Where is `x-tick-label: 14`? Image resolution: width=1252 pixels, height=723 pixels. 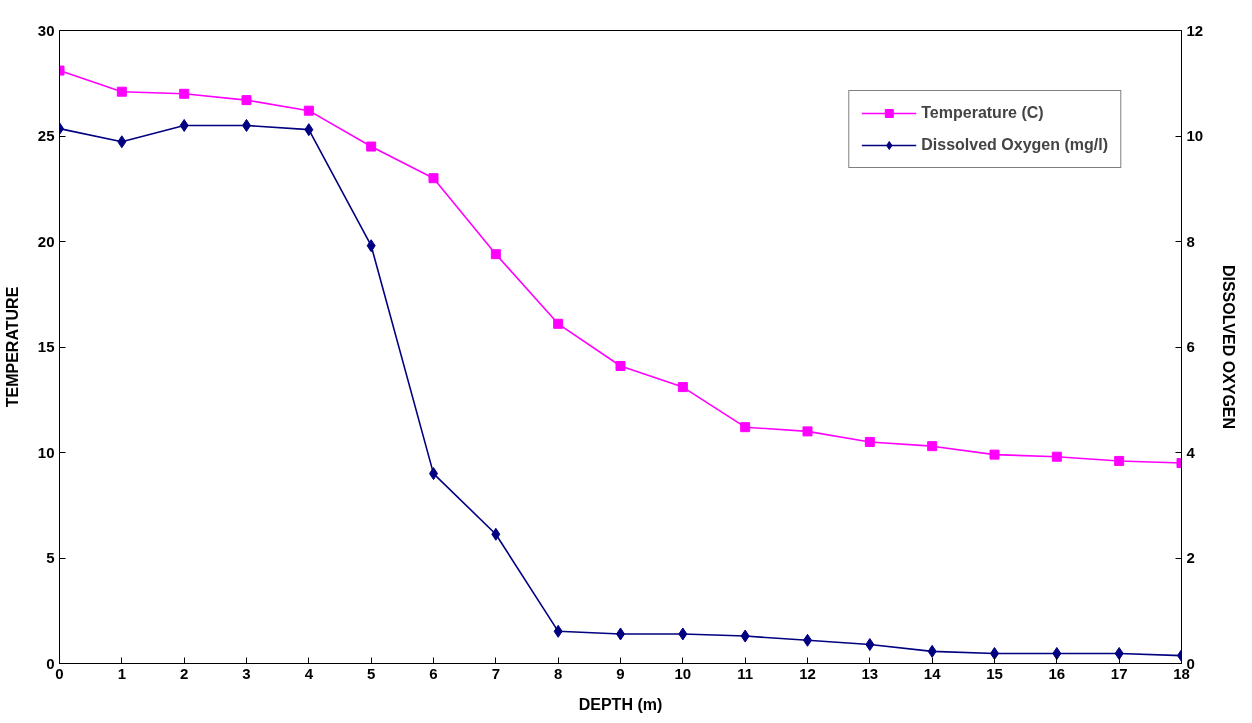
x-tick-label: 14 is located at coordinates (932, 673).